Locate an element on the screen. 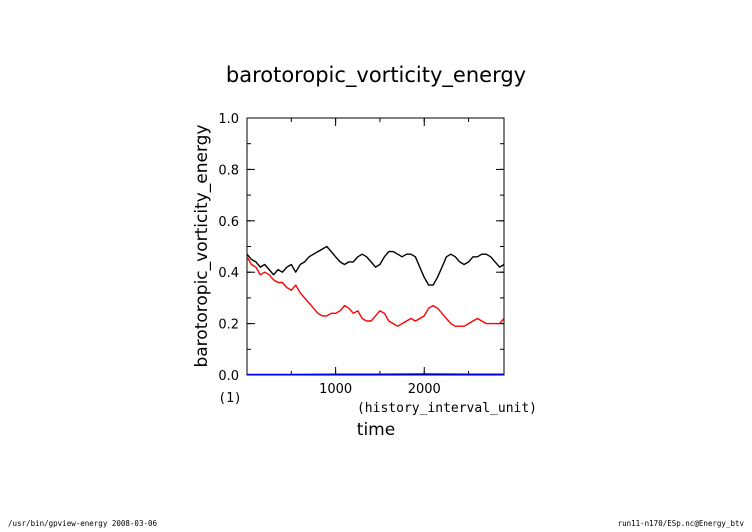 This screenshot has width=752, height=532. footer-right: run11-n170/ESp.nc@Energy_btv is located at coordinates (681, 523).